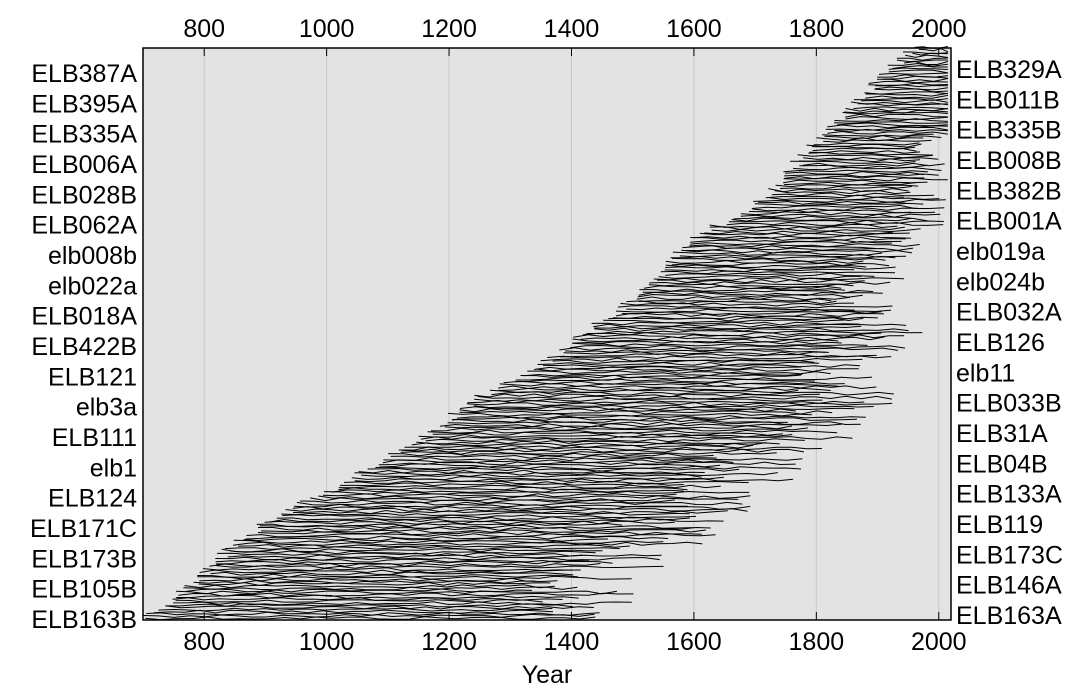 This screenshot has height=688, width=1084. What do you see at coordinates (1009, 161) in the screenshot?
I see `right-series-label: ELB008B` at bounding box center [1009, 161].